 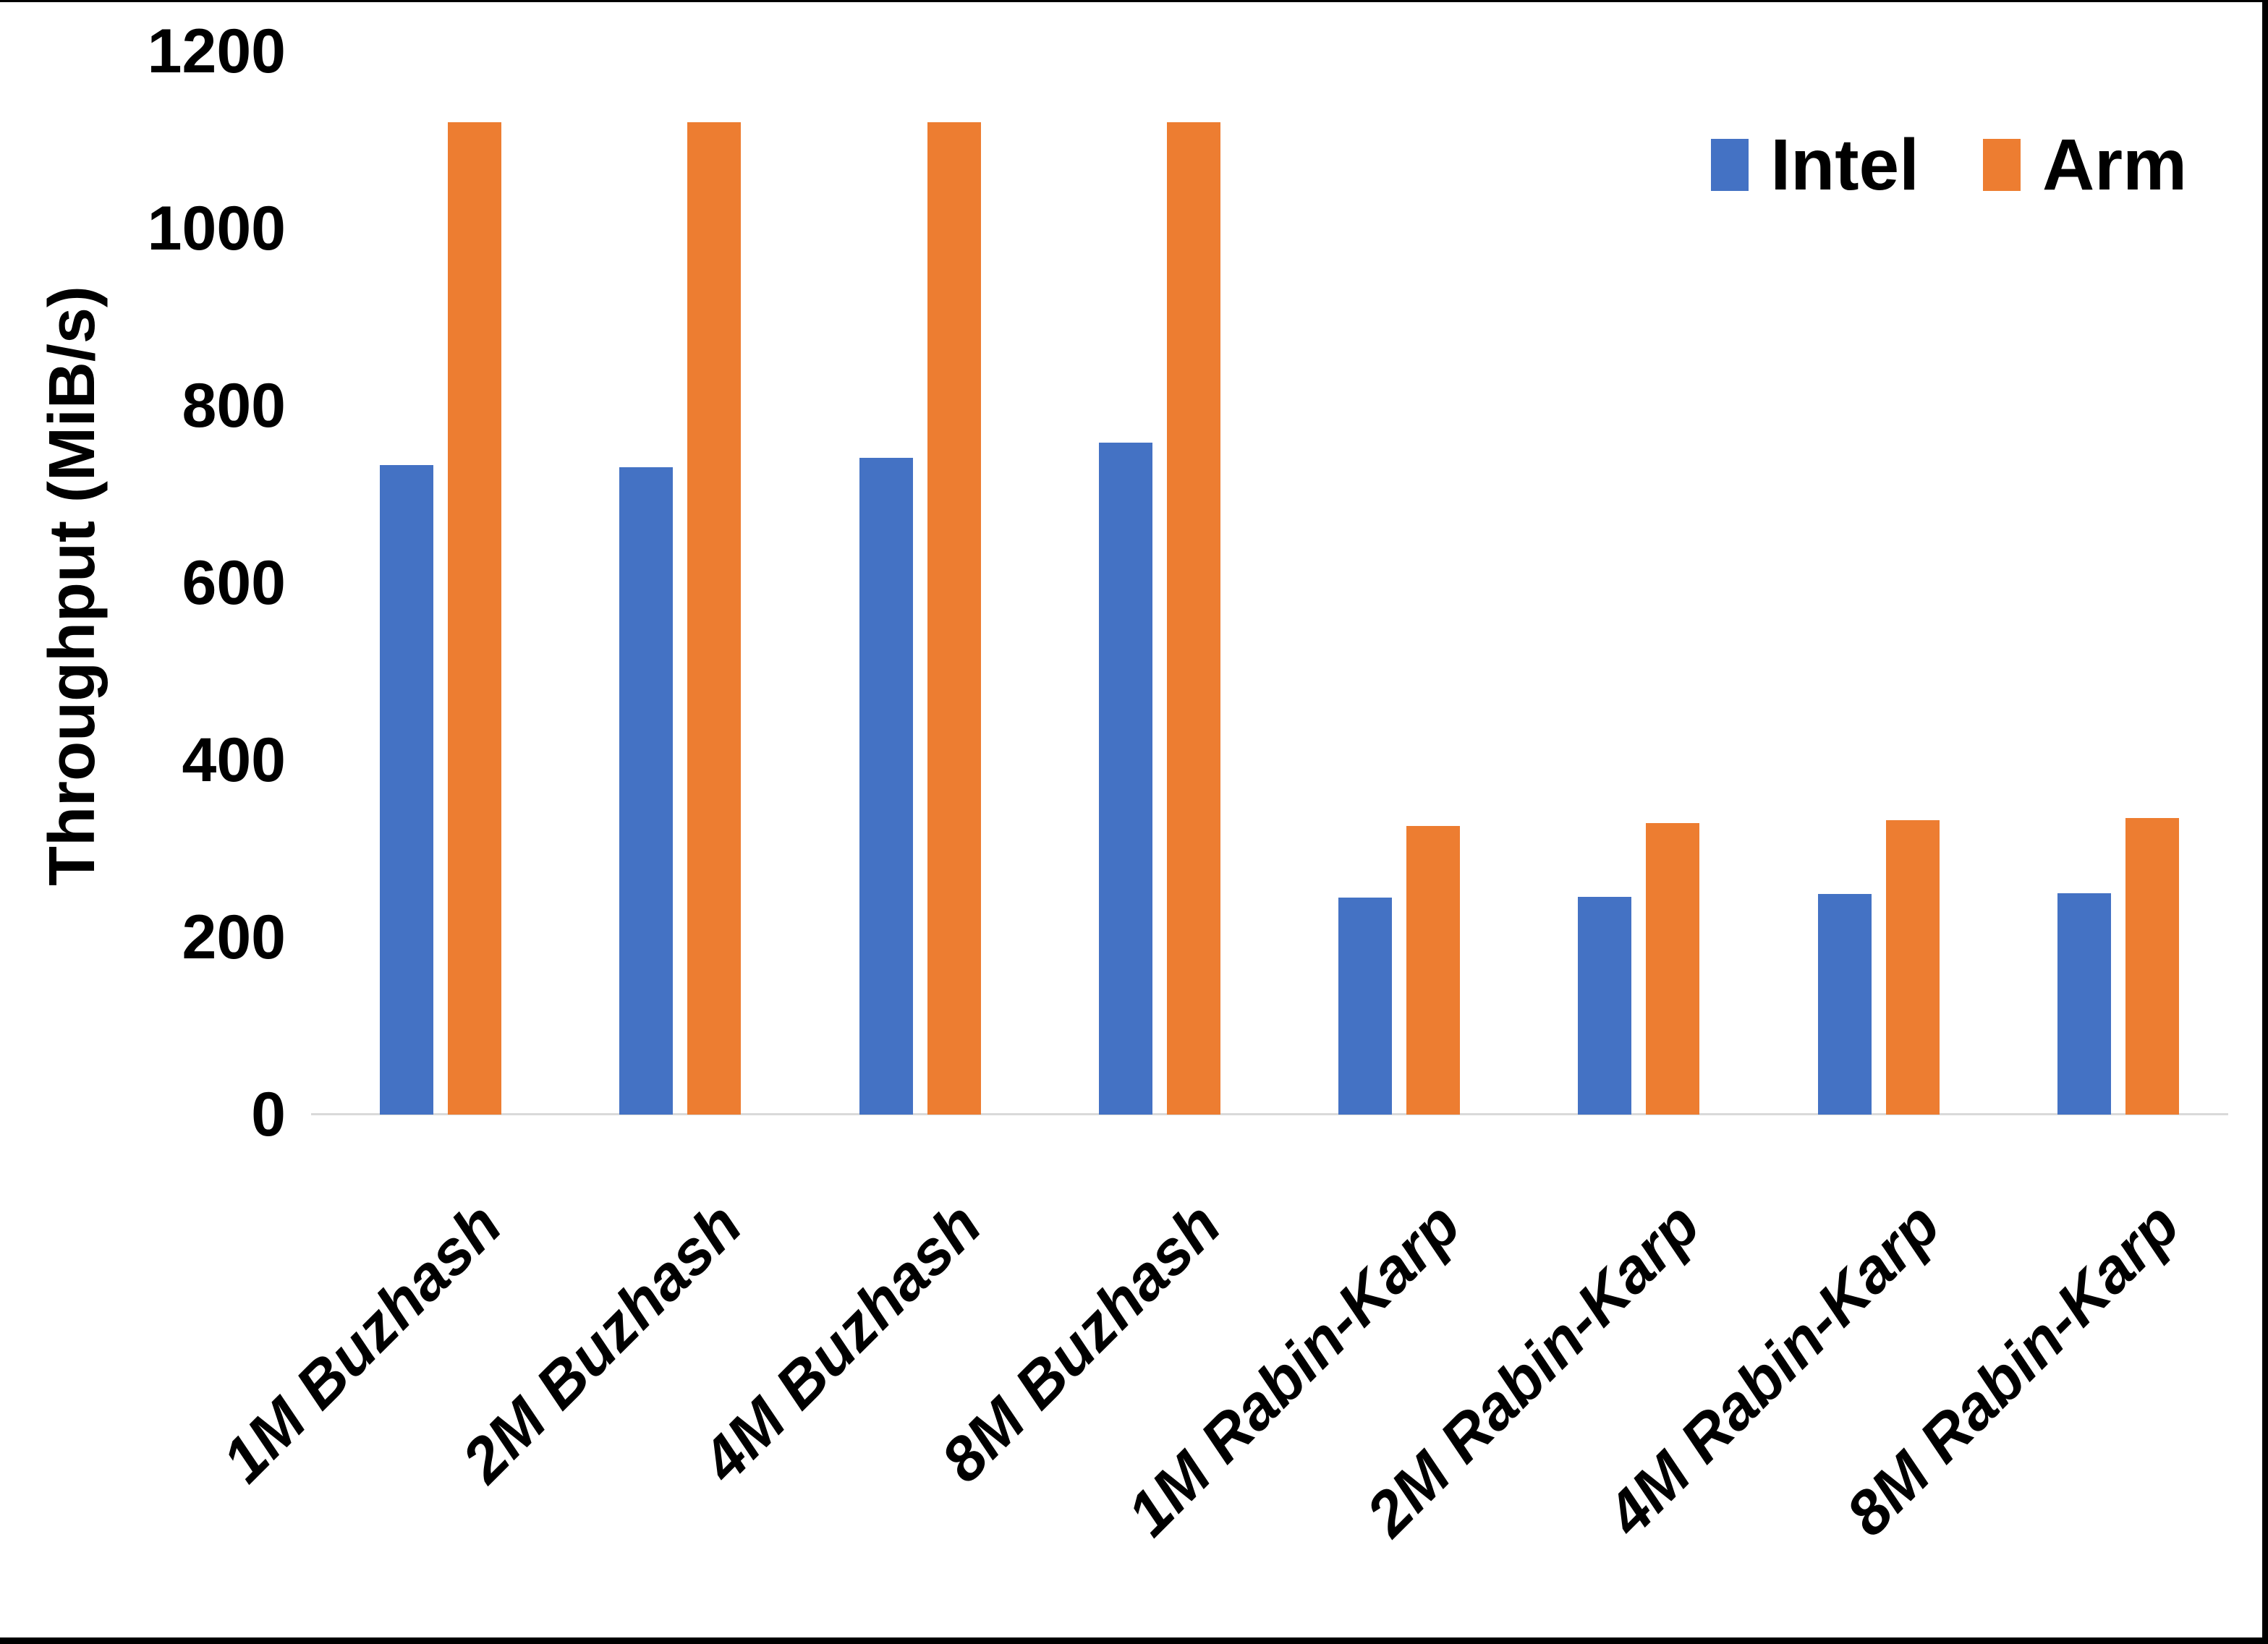 I want to click on bar-intel-8m-buzhash, so click(x=1125, y=779).